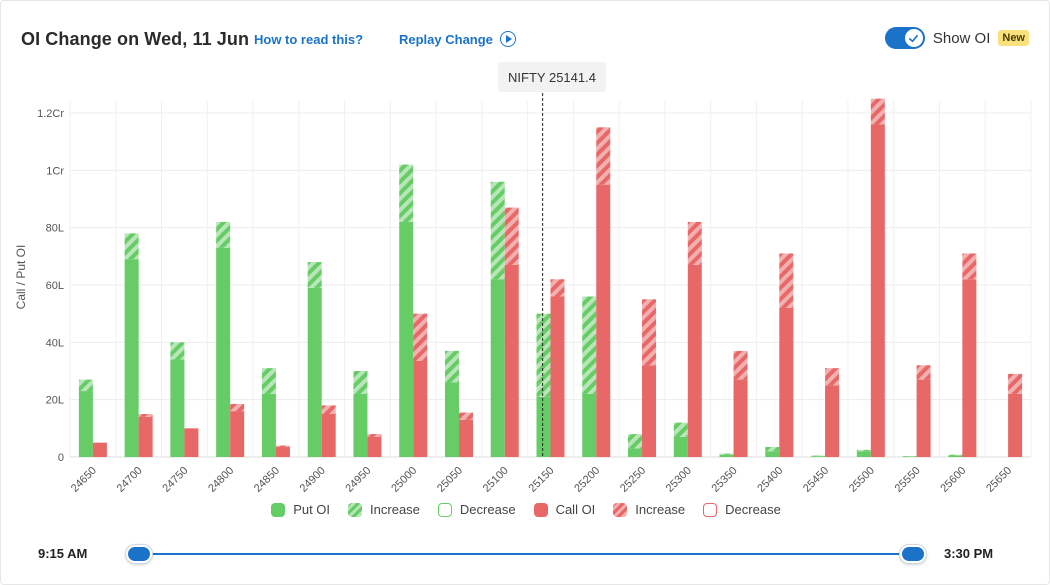 The height and width of the screenshot is (585, 1050). Describe the element at coordinates (358, 480) in the screenshot. I see `x-tick-label: 24950` at that location.